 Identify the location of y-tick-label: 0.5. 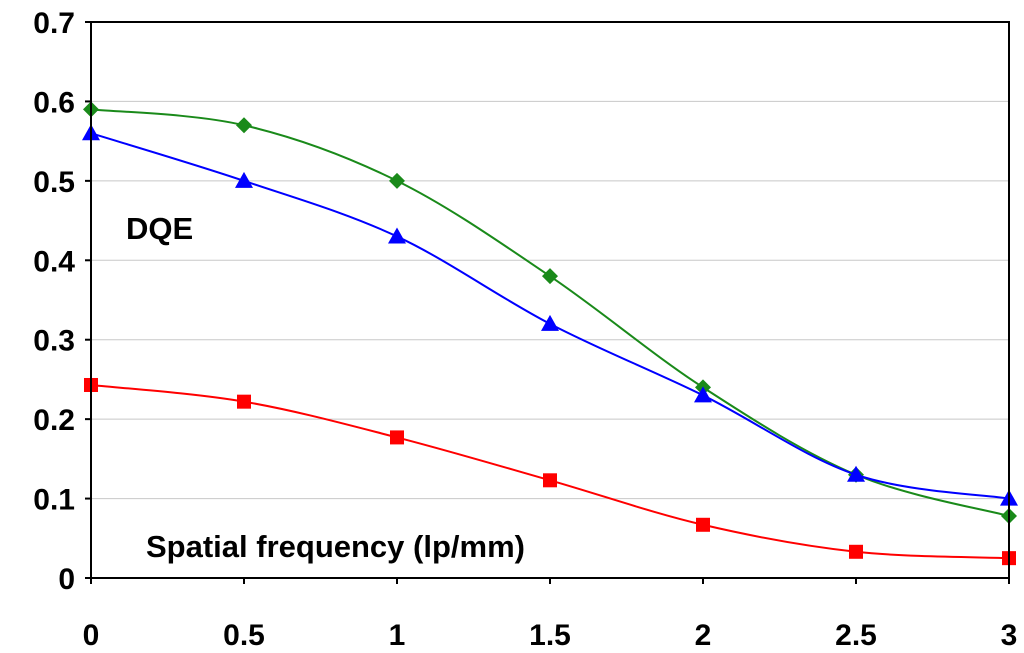
(54, 182).